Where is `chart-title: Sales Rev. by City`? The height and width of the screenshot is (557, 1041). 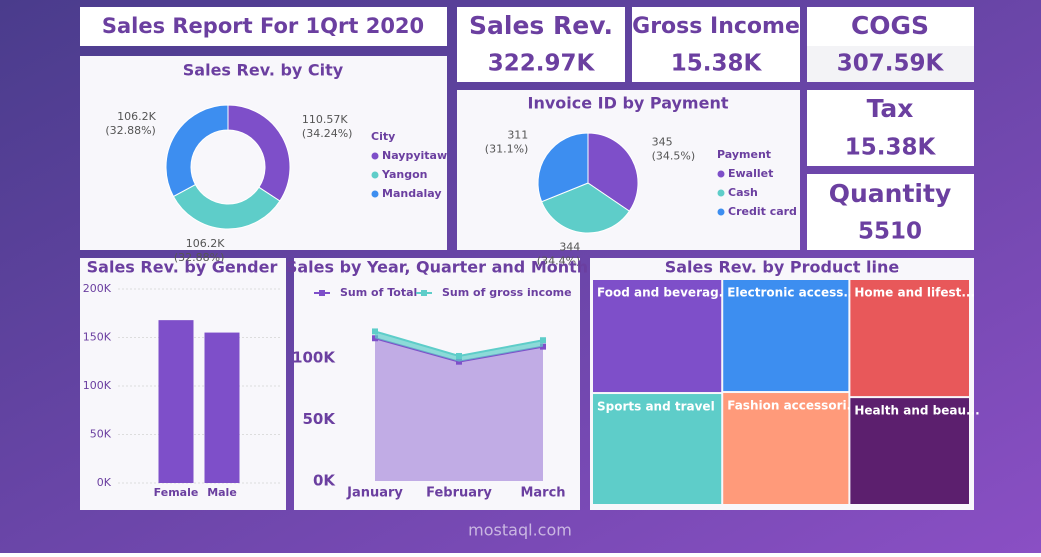
chart-title: Sales Rev. by City is located at coordinates (263, 70).